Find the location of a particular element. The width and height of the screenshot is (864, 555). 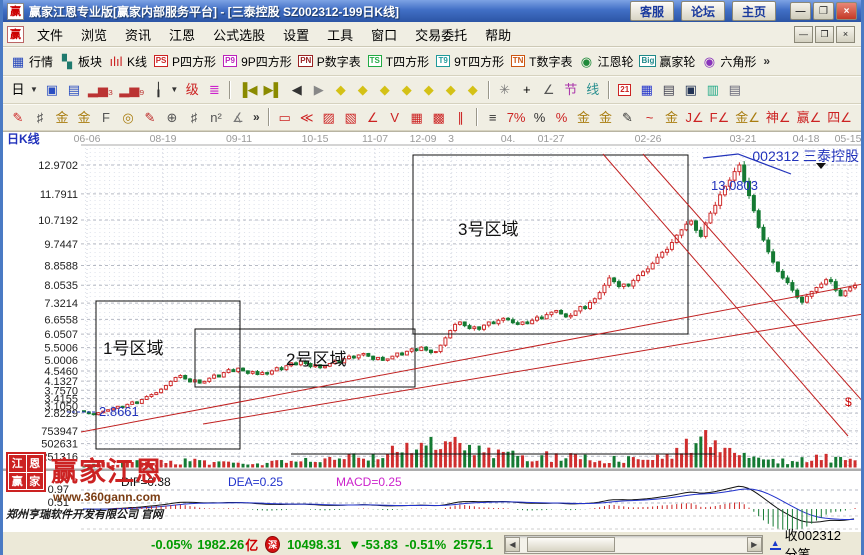

menu-item-江恩: 江恩 is located at coordinates (182, 35).